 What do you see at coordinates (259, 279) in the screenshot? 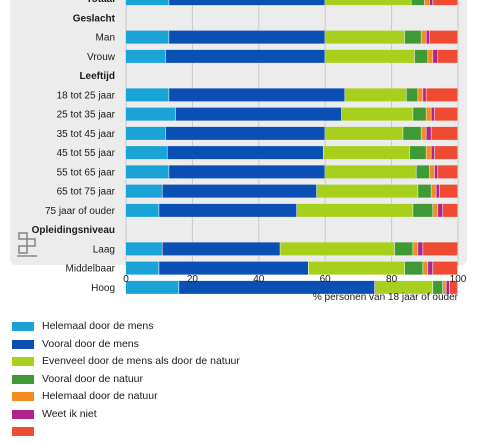
I see `x-tick-label: 40` at bounding box center [259, 279].